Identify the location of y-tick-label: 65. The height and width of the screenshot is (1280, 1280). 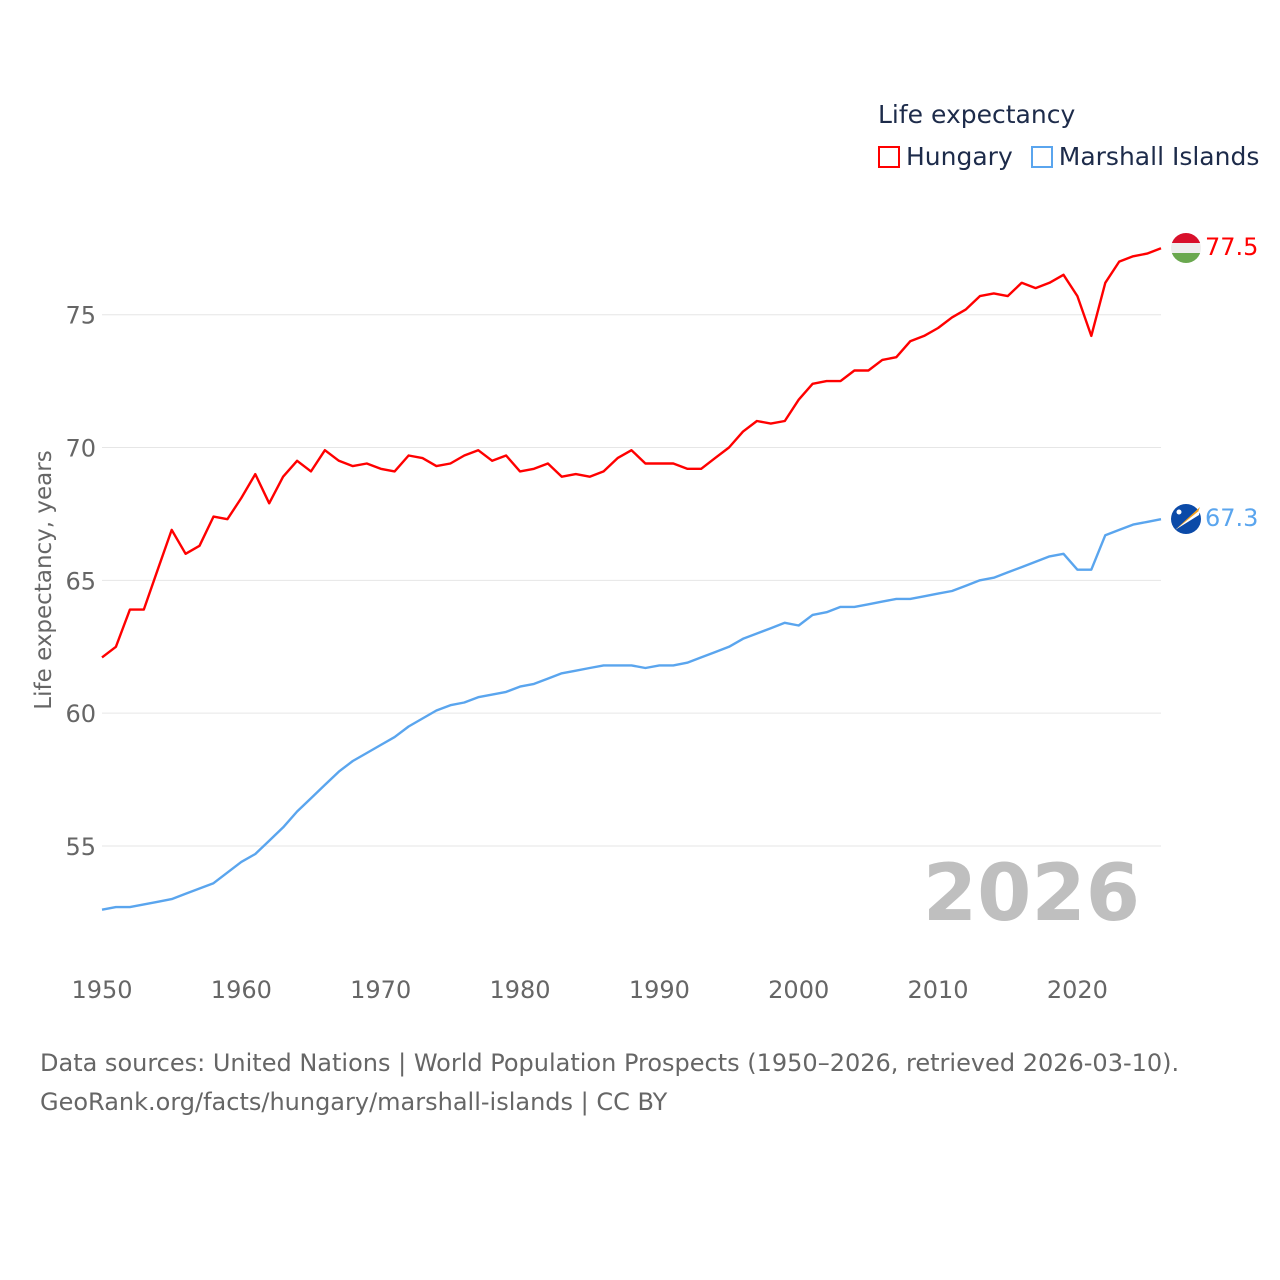
(80, 581).